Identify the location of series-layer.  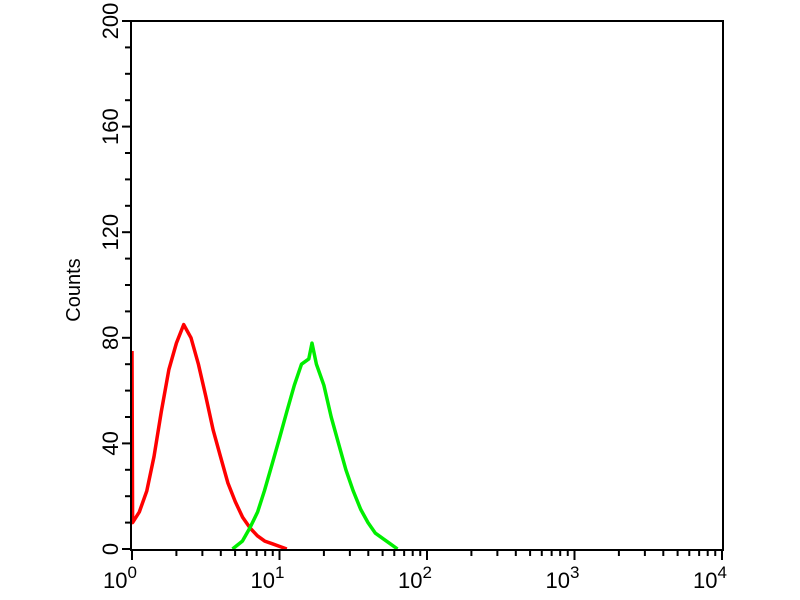
(264, 436).